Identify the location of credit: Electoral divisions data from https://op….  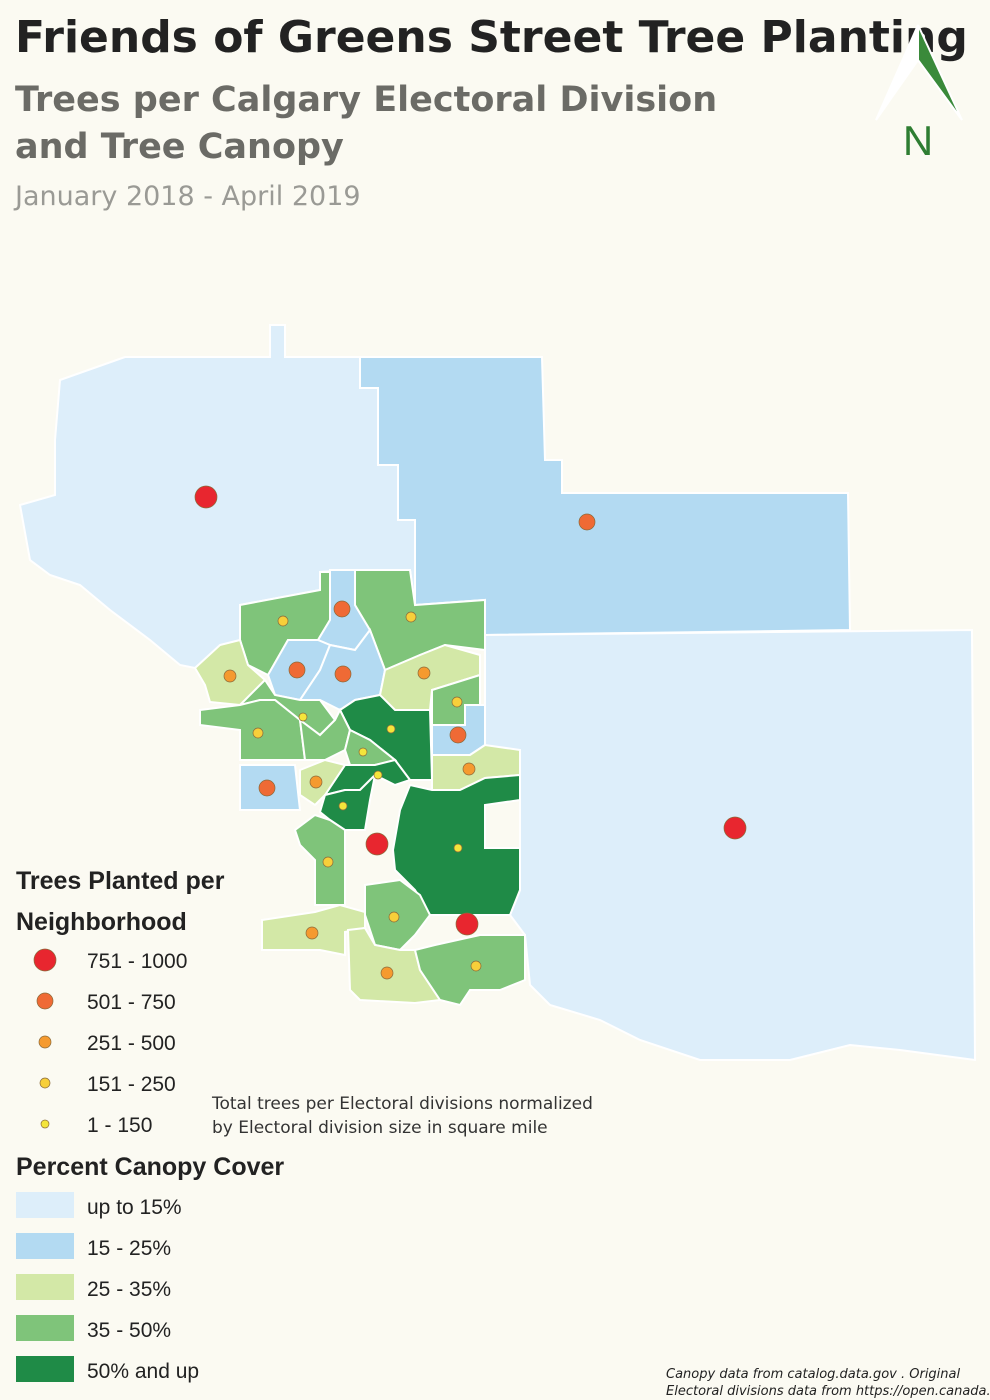
(828, 1391).